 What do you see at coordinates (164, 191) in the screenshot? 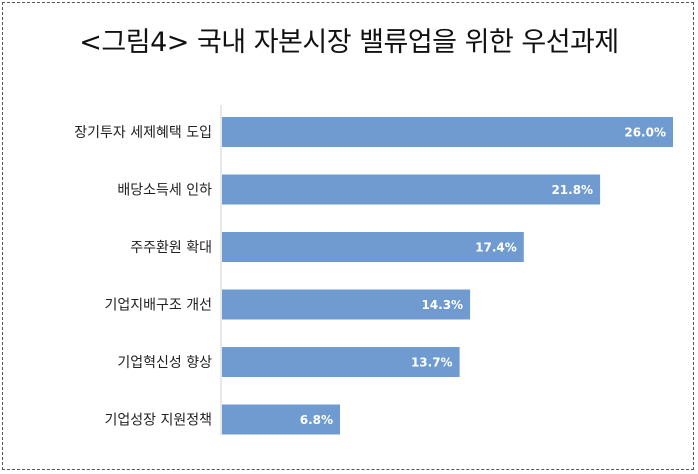
I see `category-label: 배당소득세 인하` at bounding box center [164, 191].